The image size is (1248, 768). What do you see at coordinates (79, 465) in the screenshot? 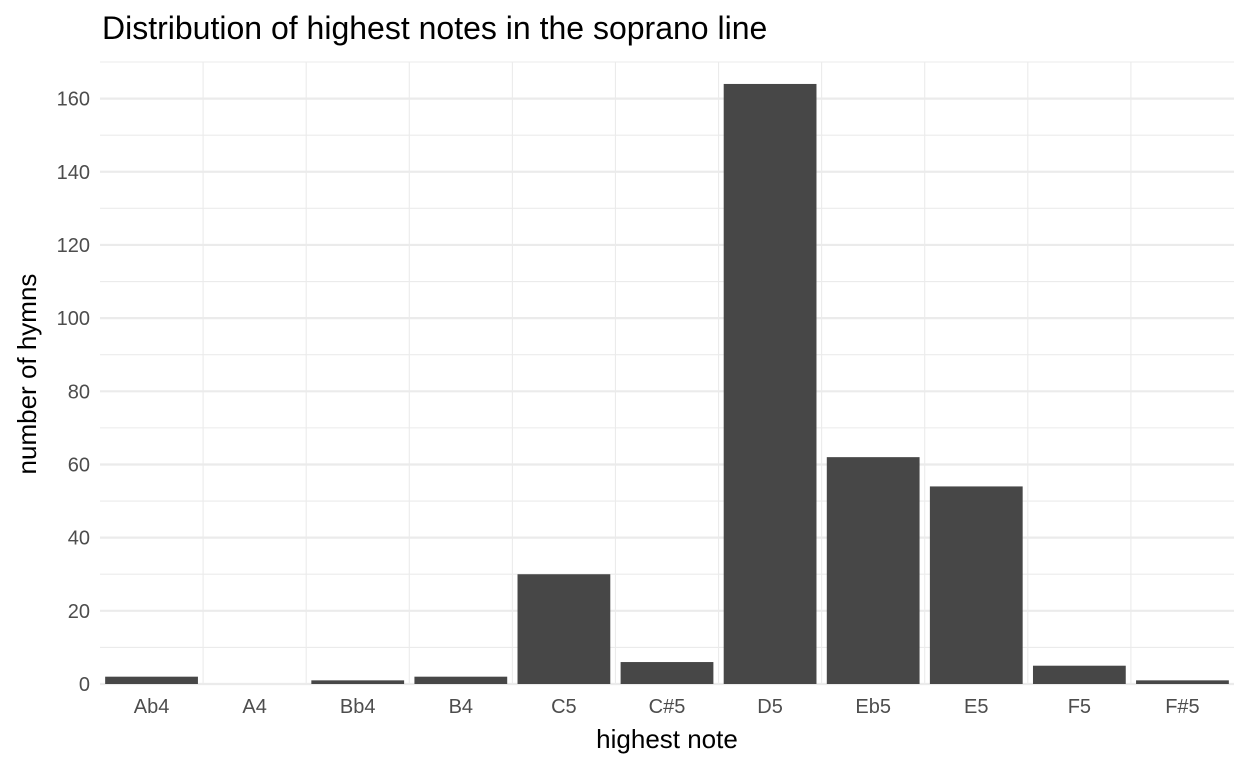
I see `y-tick-label: 60` at bounding box center [79, 465].